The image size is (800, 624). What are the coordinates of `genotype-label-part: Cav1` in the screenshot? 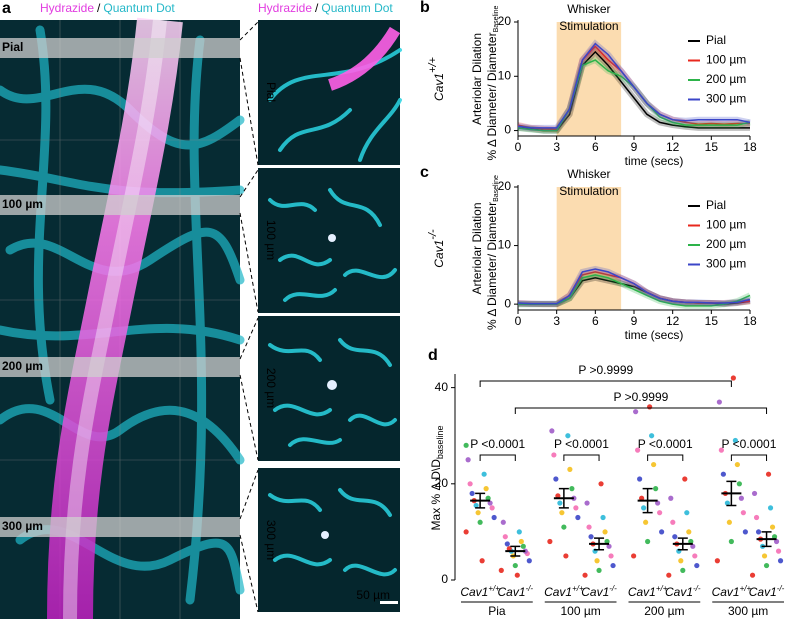 It's located at (439, 87).